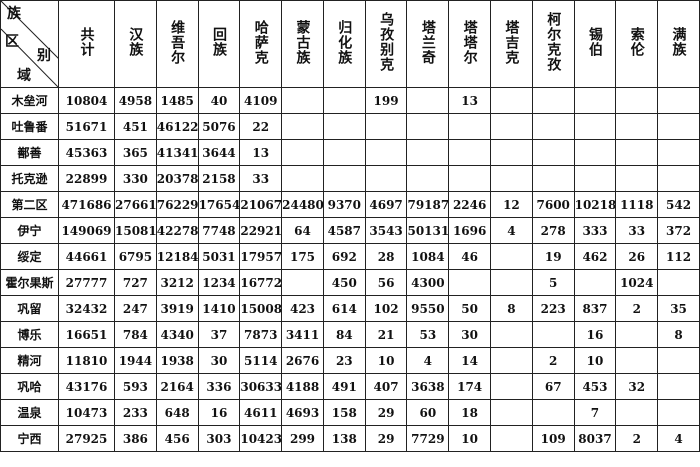 The image size is (700, 467). Describe the element at coordinates (14, 14) in the screenshot. I see `corner-label: 族` at that location.